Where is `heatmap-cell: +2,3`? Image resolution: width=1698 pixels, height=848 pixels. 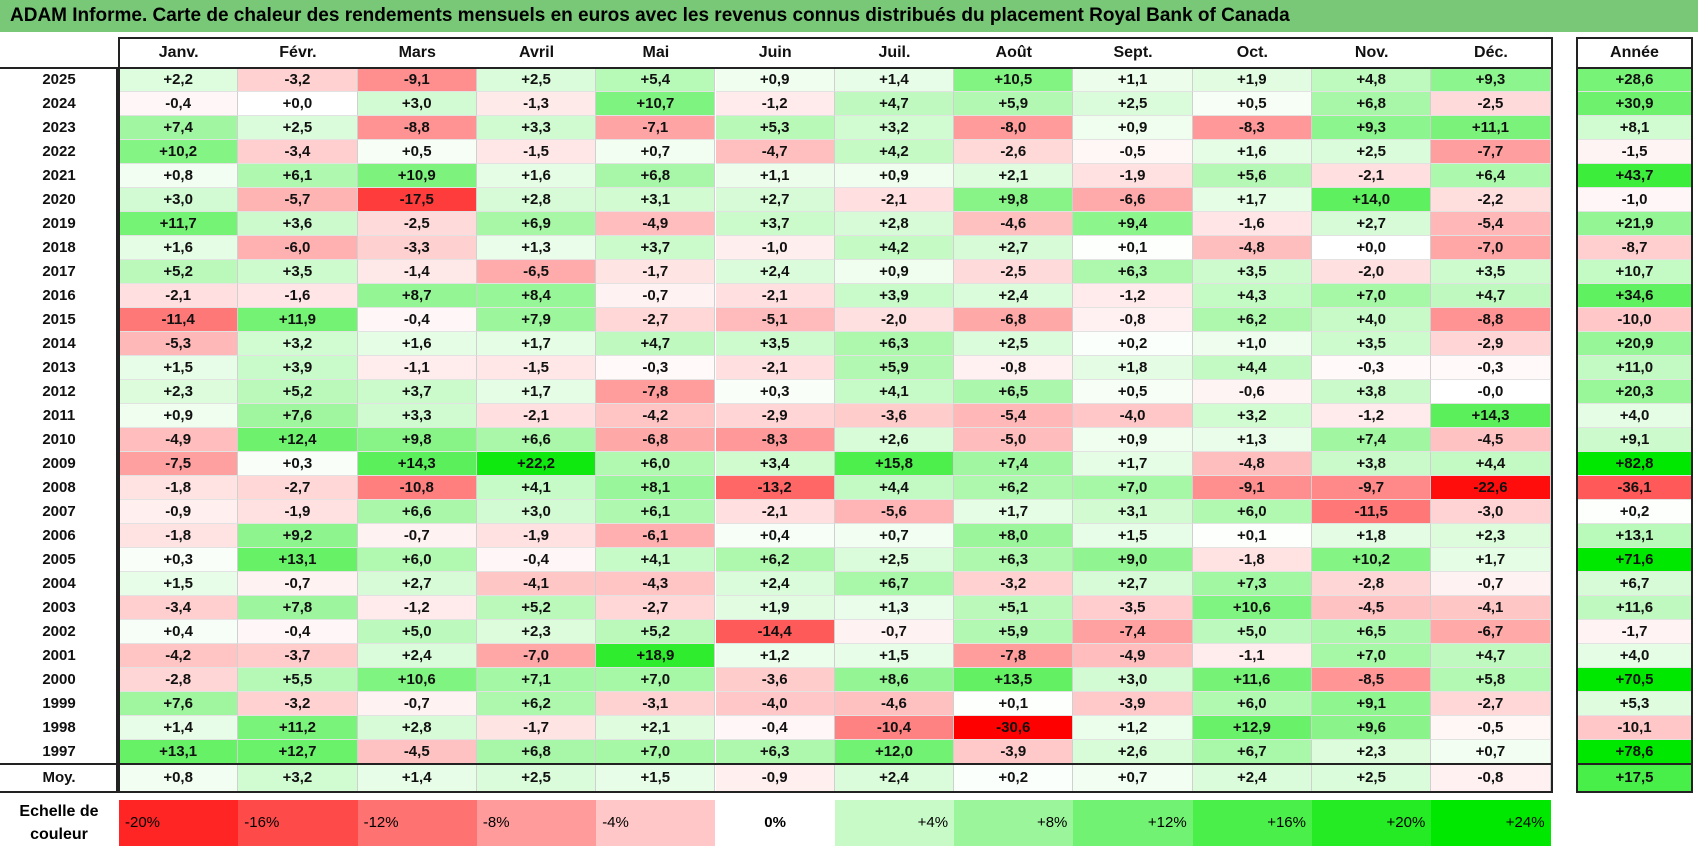 heatmap-cell: +2,3 is located at coordinates (536, 632).